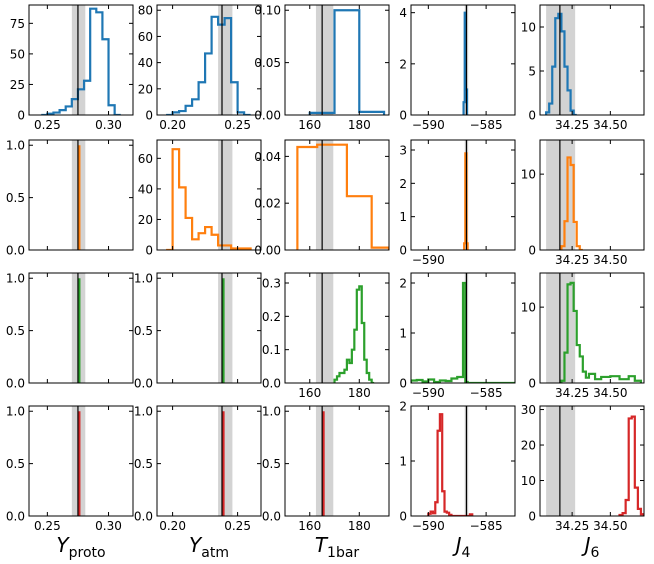 The width and height of the screenshot is (654, 564). I want to click on x-tick-label: 0.25, so click(47, 526).